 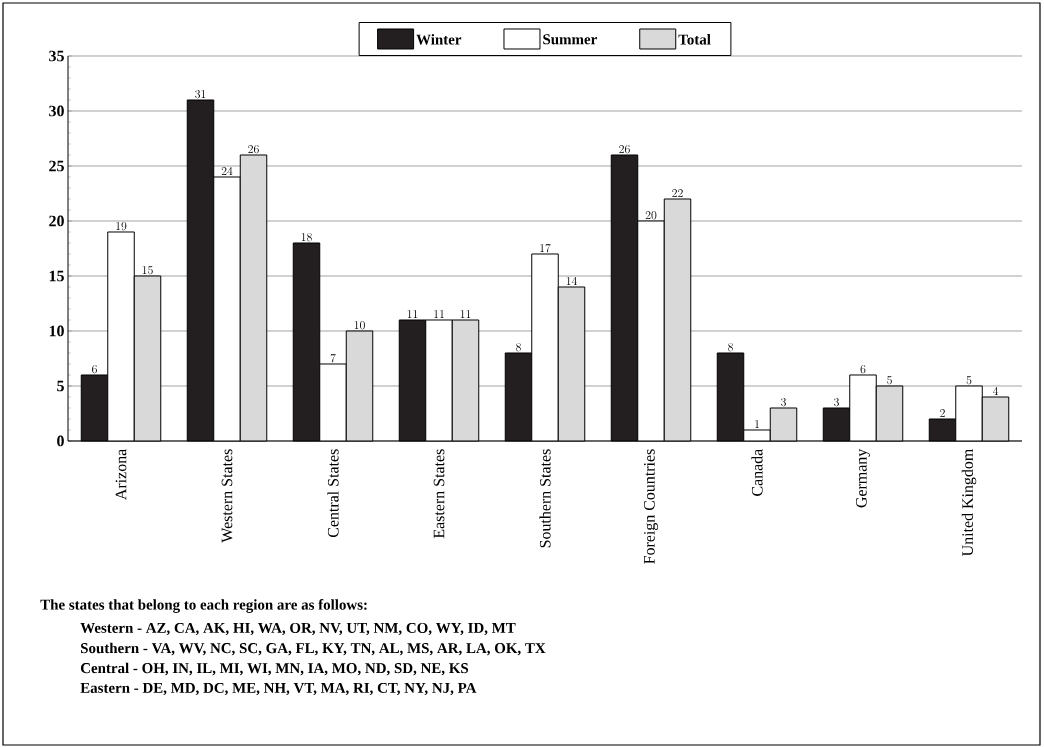 I want to click on x-tick-label: Canada, so click(x=757, y=472).